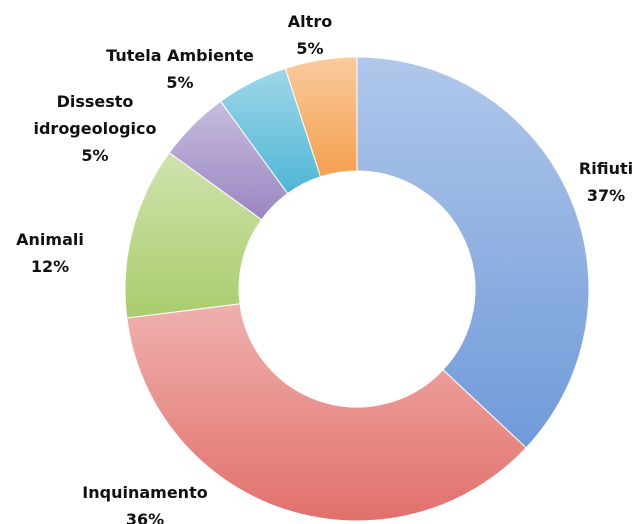  What do you see at coordinates (310, 35) in the screenshot?
I see `slice-label: Altro 5%` at bounding box center [310, 35].